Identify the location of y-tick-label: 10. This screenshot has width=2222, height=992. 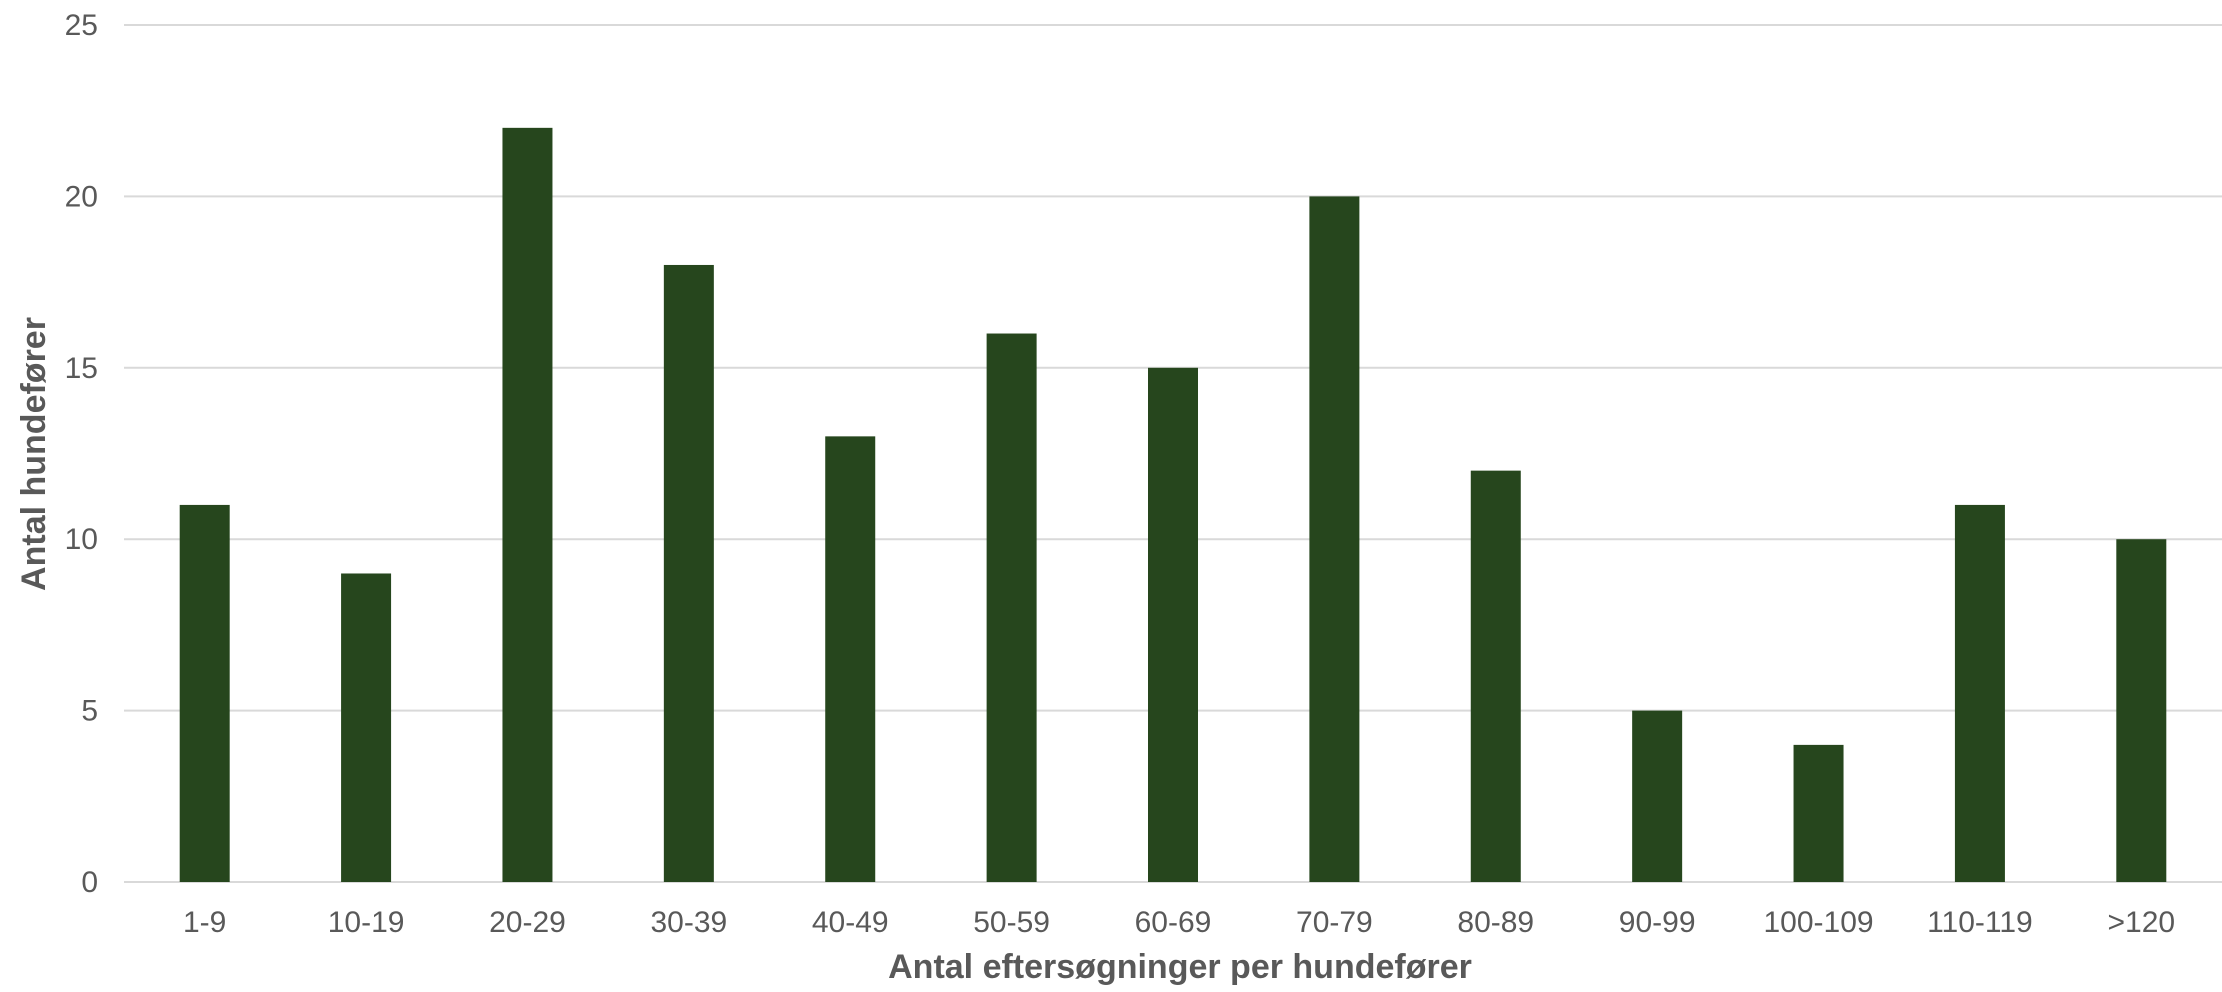
(81, 539).